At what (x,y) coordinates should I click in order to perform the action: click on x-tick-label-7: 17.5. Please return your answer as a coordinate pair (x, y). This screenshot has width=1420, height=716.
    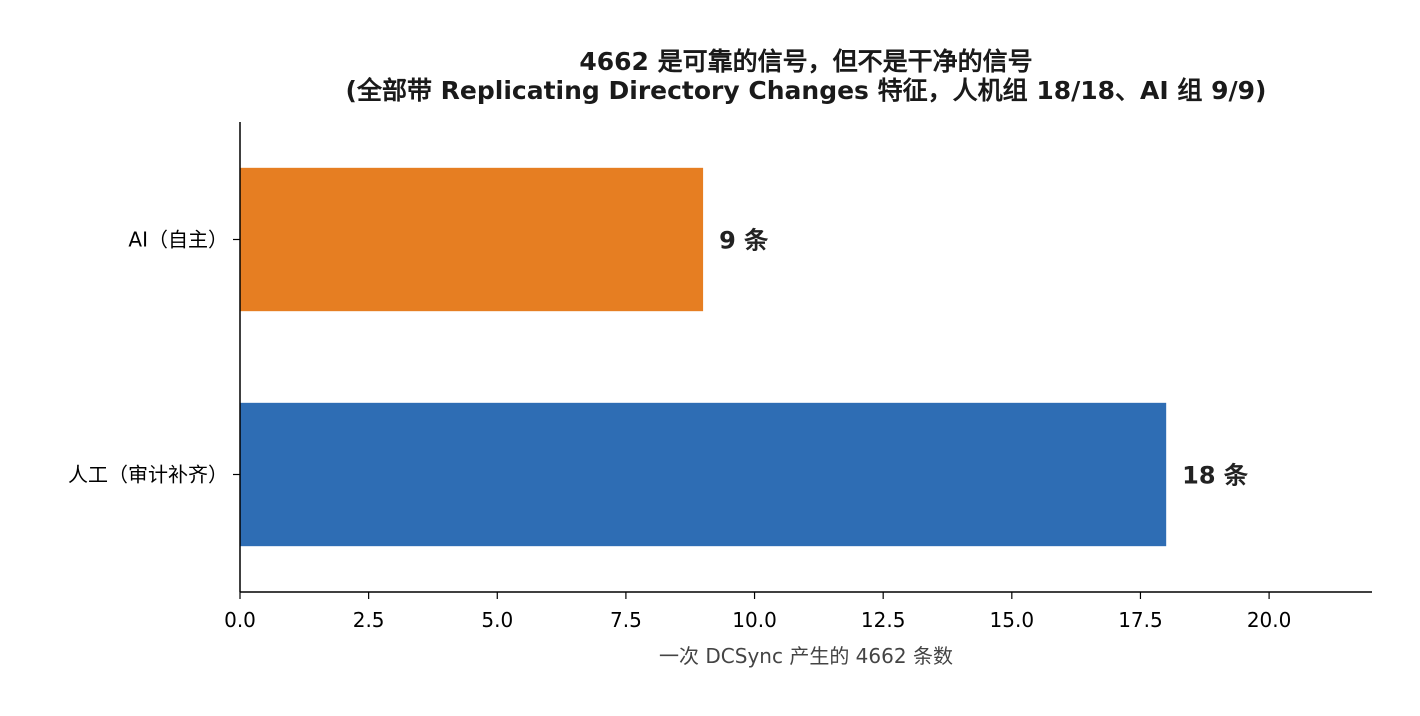
    Looking at the image, I should click on (1140, 620).